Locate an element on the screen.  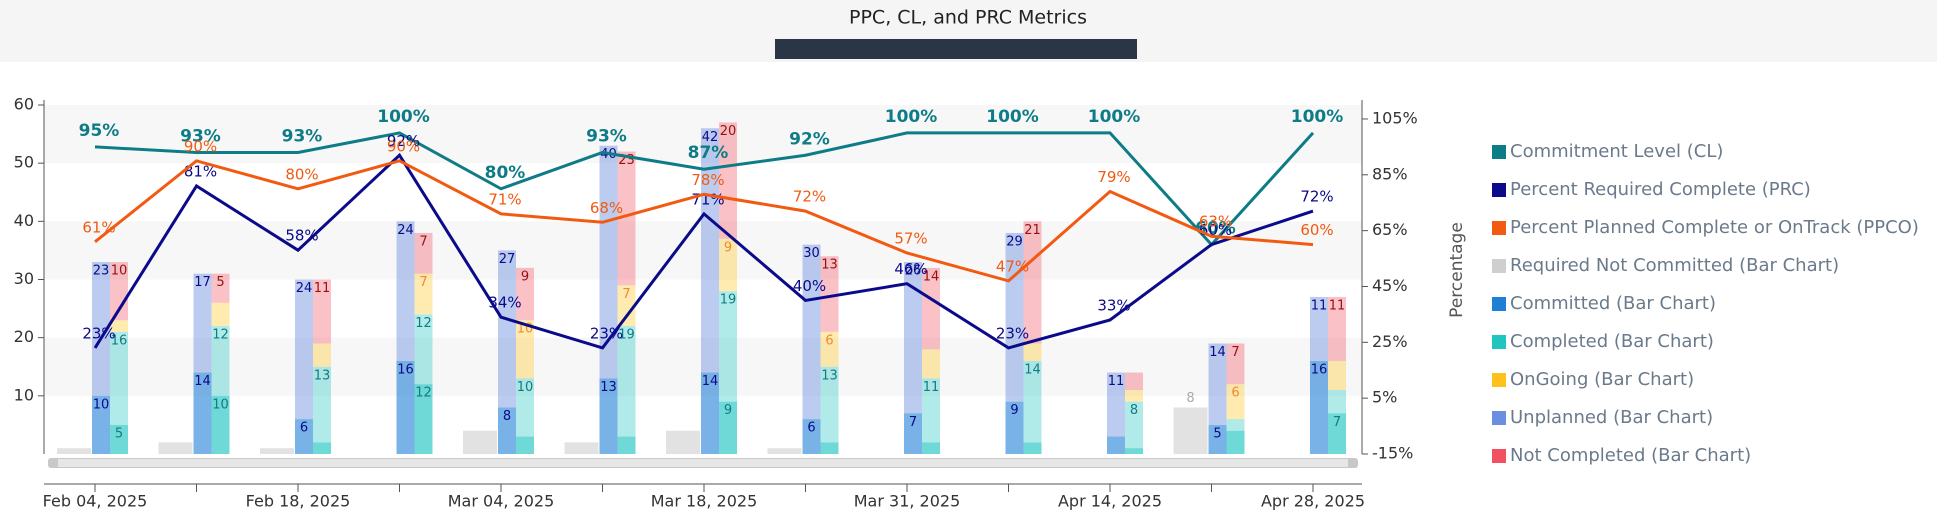
line-value-label: 93% is located at coordinates (302, 136).